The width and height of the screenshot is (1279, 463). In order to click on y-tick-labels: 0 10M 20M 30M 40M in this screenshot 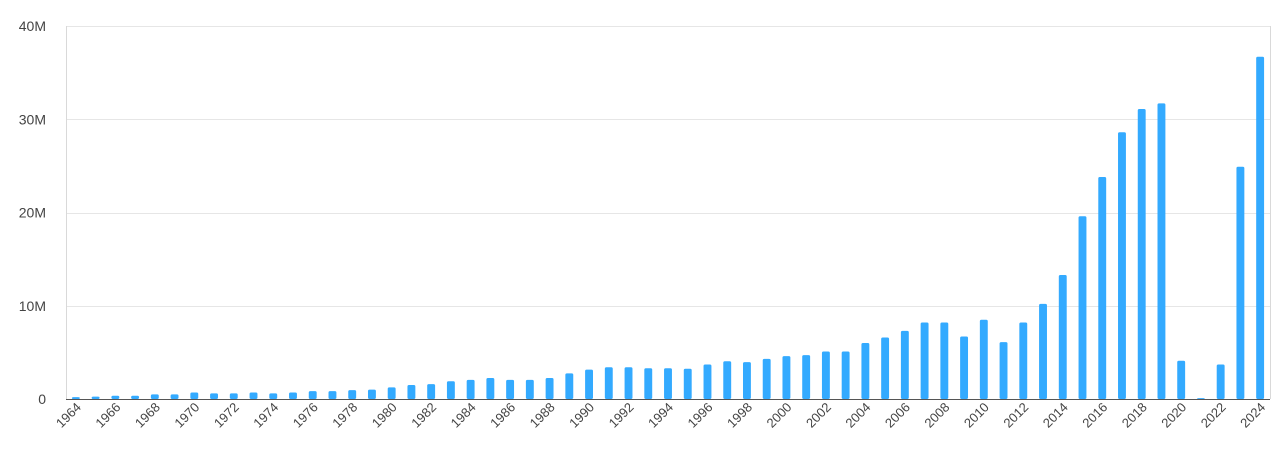, I will do `click(32, 212)`.